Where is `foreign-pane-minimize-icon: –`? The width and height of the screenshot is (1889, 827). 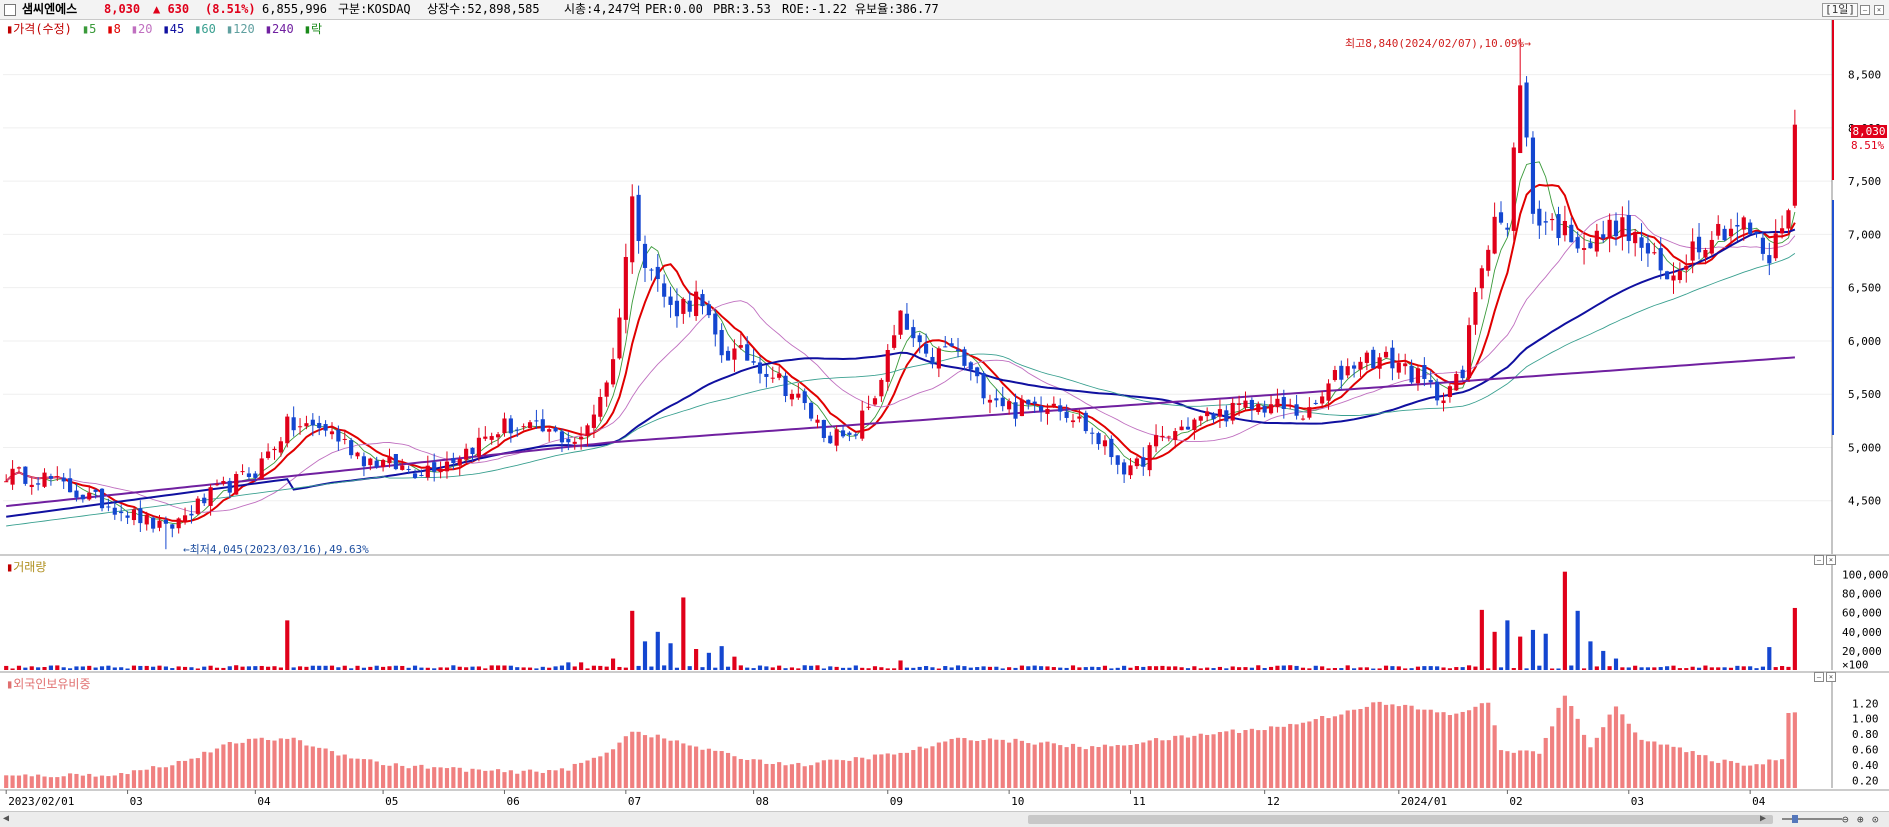 foreign-pane-minimize-icon: – is located at coordinates (1819, 677).